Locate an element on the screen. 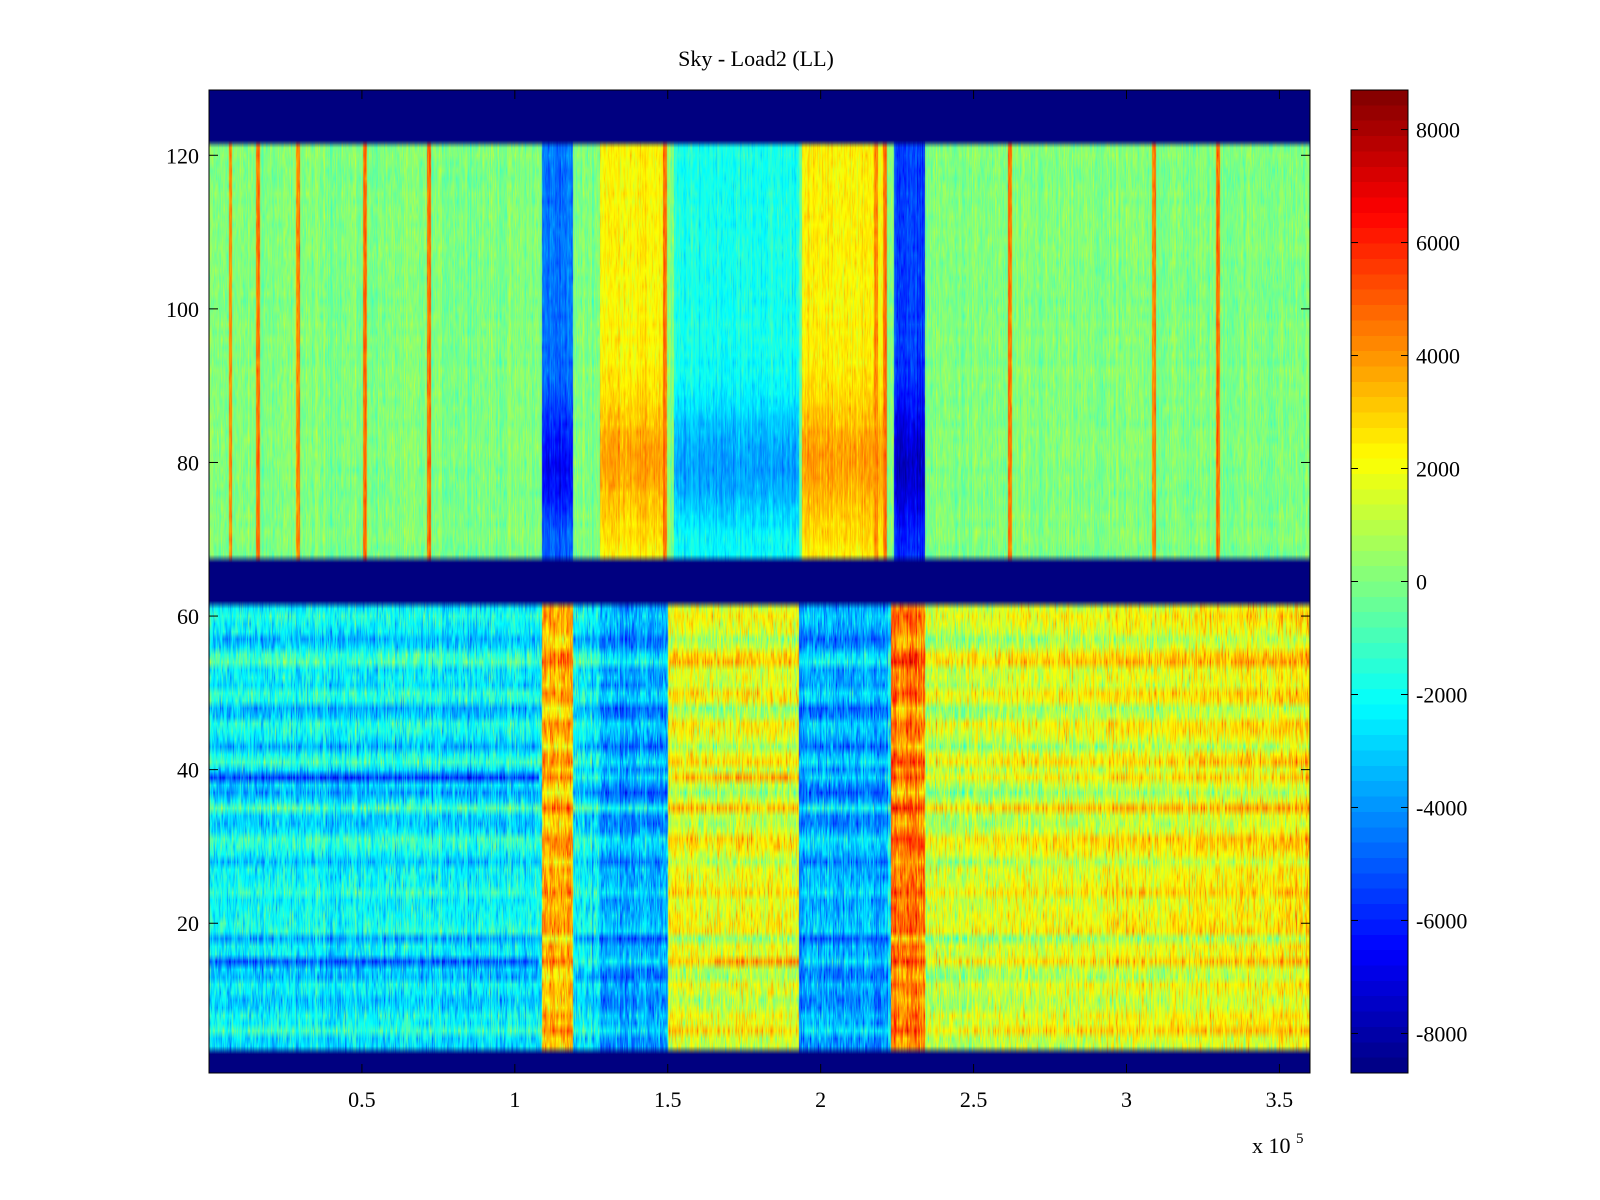  x-tick-label: 2.5 is located at coordinates (974, 1099).